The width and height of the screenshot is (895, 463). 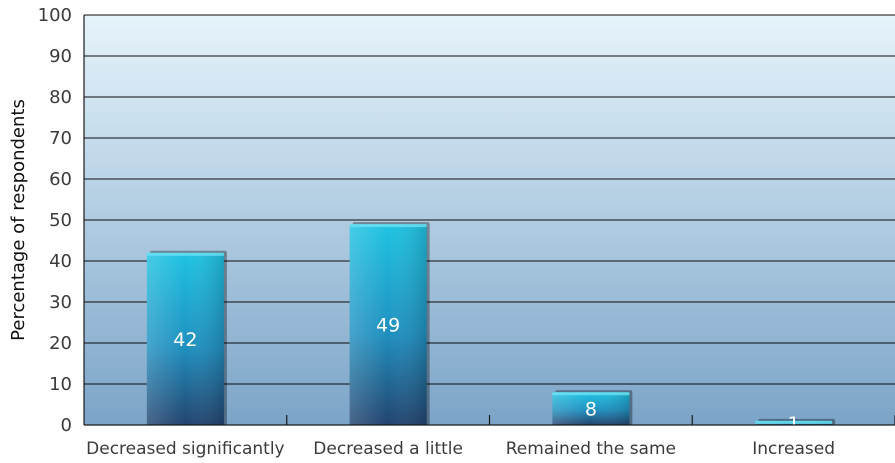 I want to click on y-axis-label: Percentage of respondents, so click(x=18, y=220).